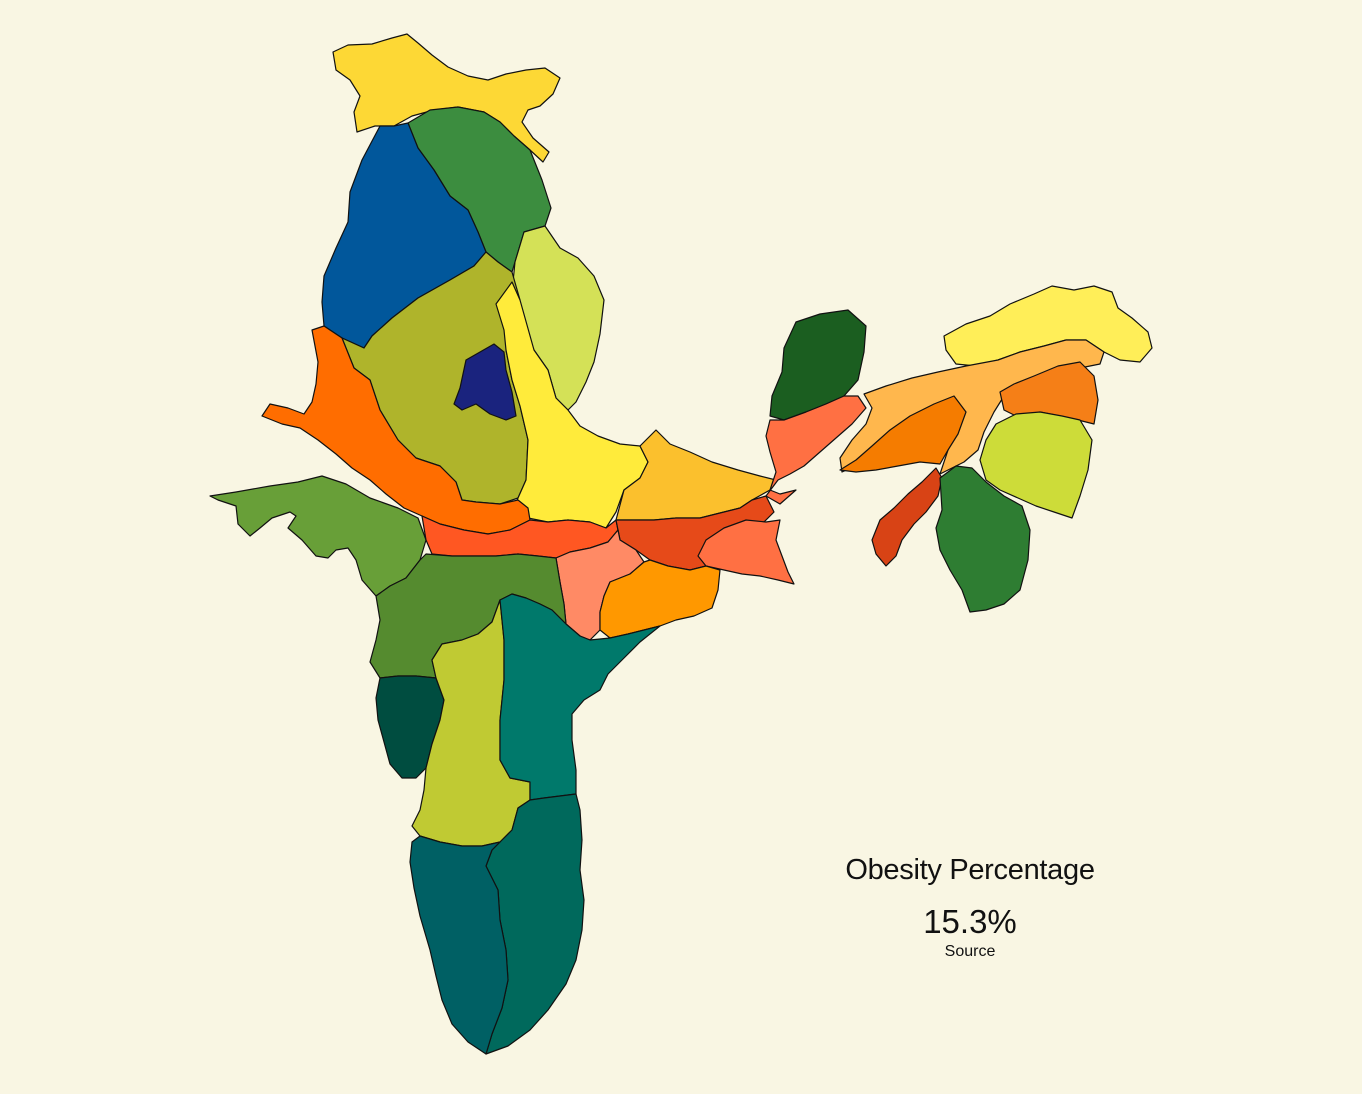 The image size is (1362, 1094). Describe the element at coordinates (970, 922) in the screenshot. I see `obesity-percentage-value: 15.3%` at that location.